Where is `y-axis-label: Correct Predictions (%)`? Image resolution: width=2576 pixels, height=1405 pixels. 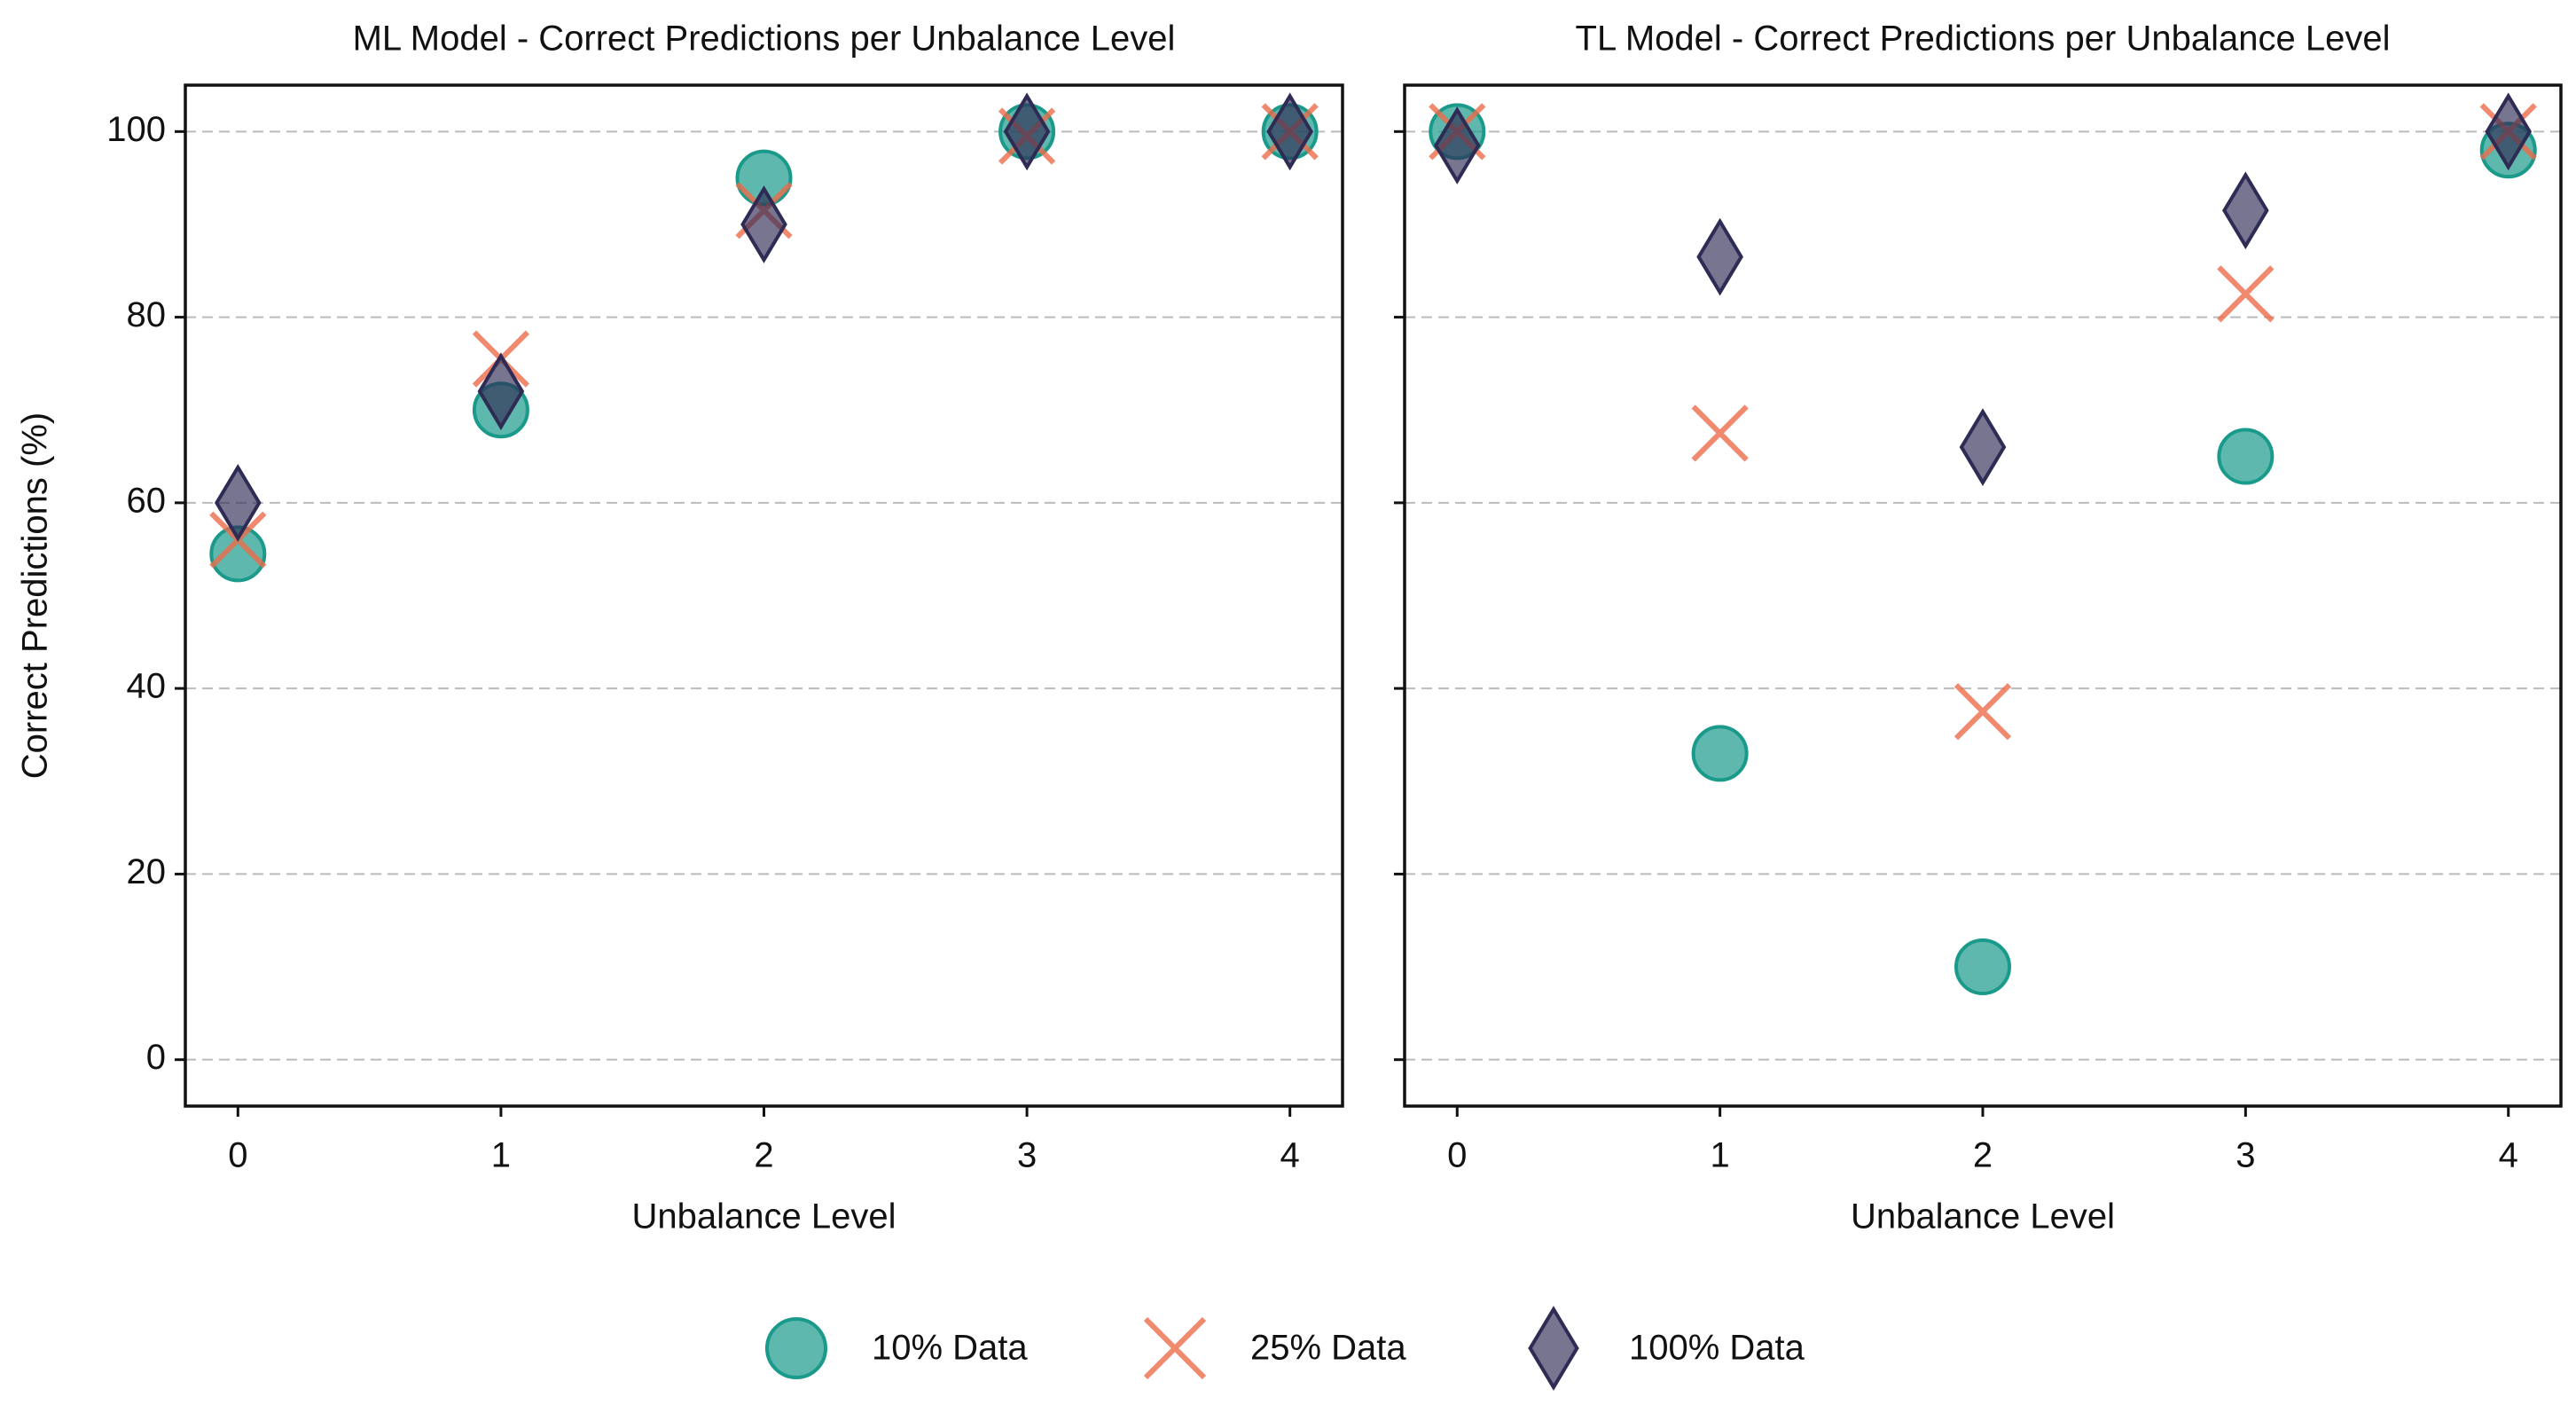 y-axis-label: Correct Predictions (%) is located at coordinates (35, 596).